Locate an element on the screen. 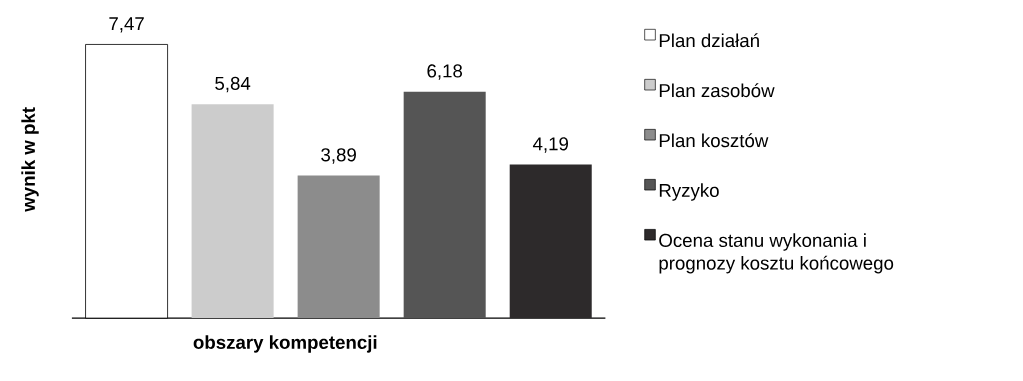 This screenshot has height=381, width=1023. legend-label: Plan działań is located at coordinates (709, 40).